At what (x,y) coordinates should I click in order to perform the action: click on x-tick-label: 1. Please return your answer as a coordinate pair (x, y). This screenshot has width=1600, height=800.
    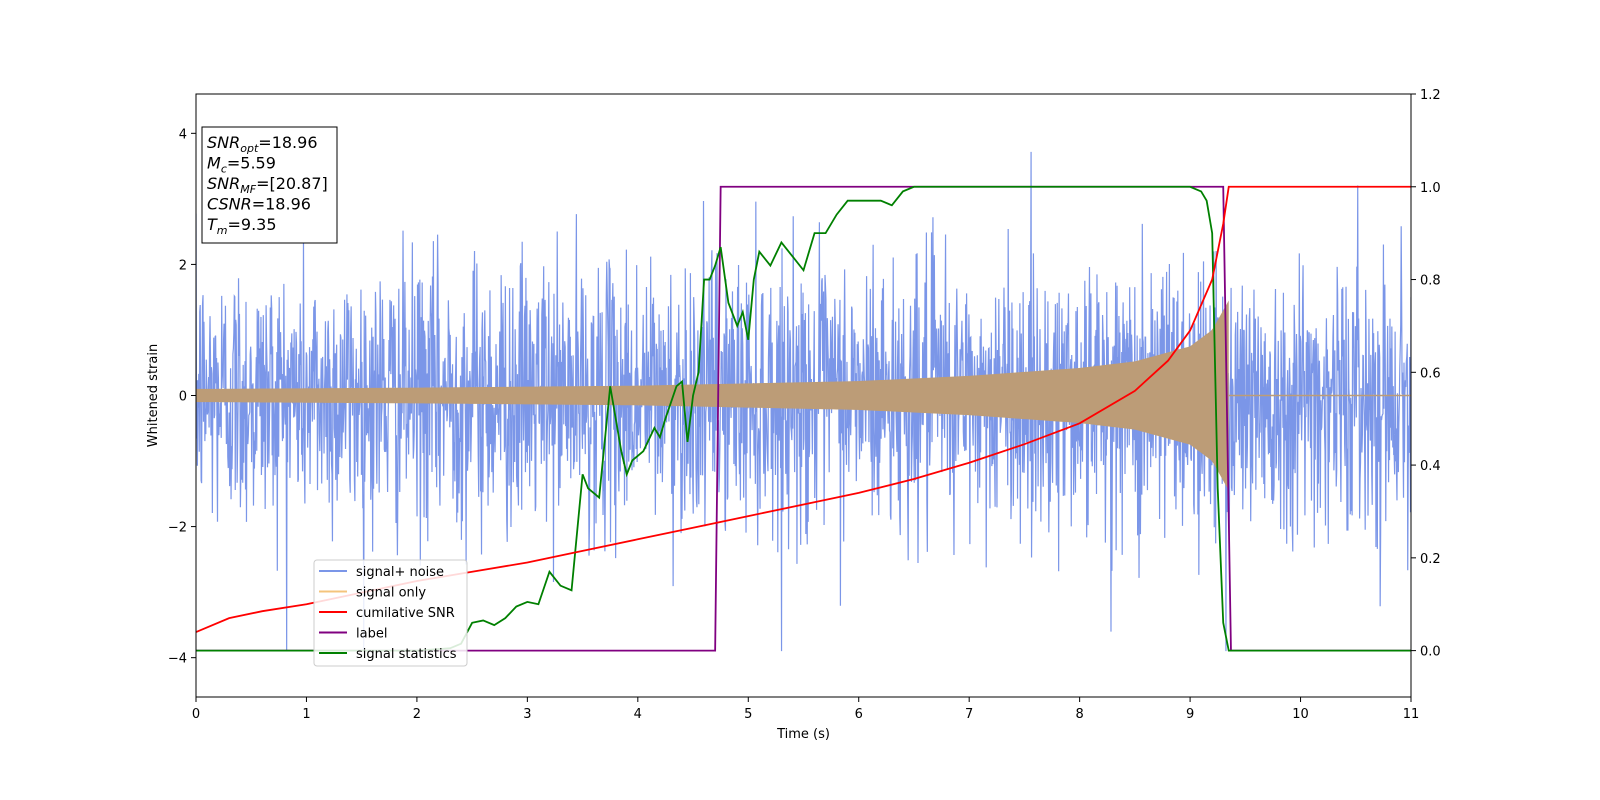
    Looking at the image, I should click on (306, 714).